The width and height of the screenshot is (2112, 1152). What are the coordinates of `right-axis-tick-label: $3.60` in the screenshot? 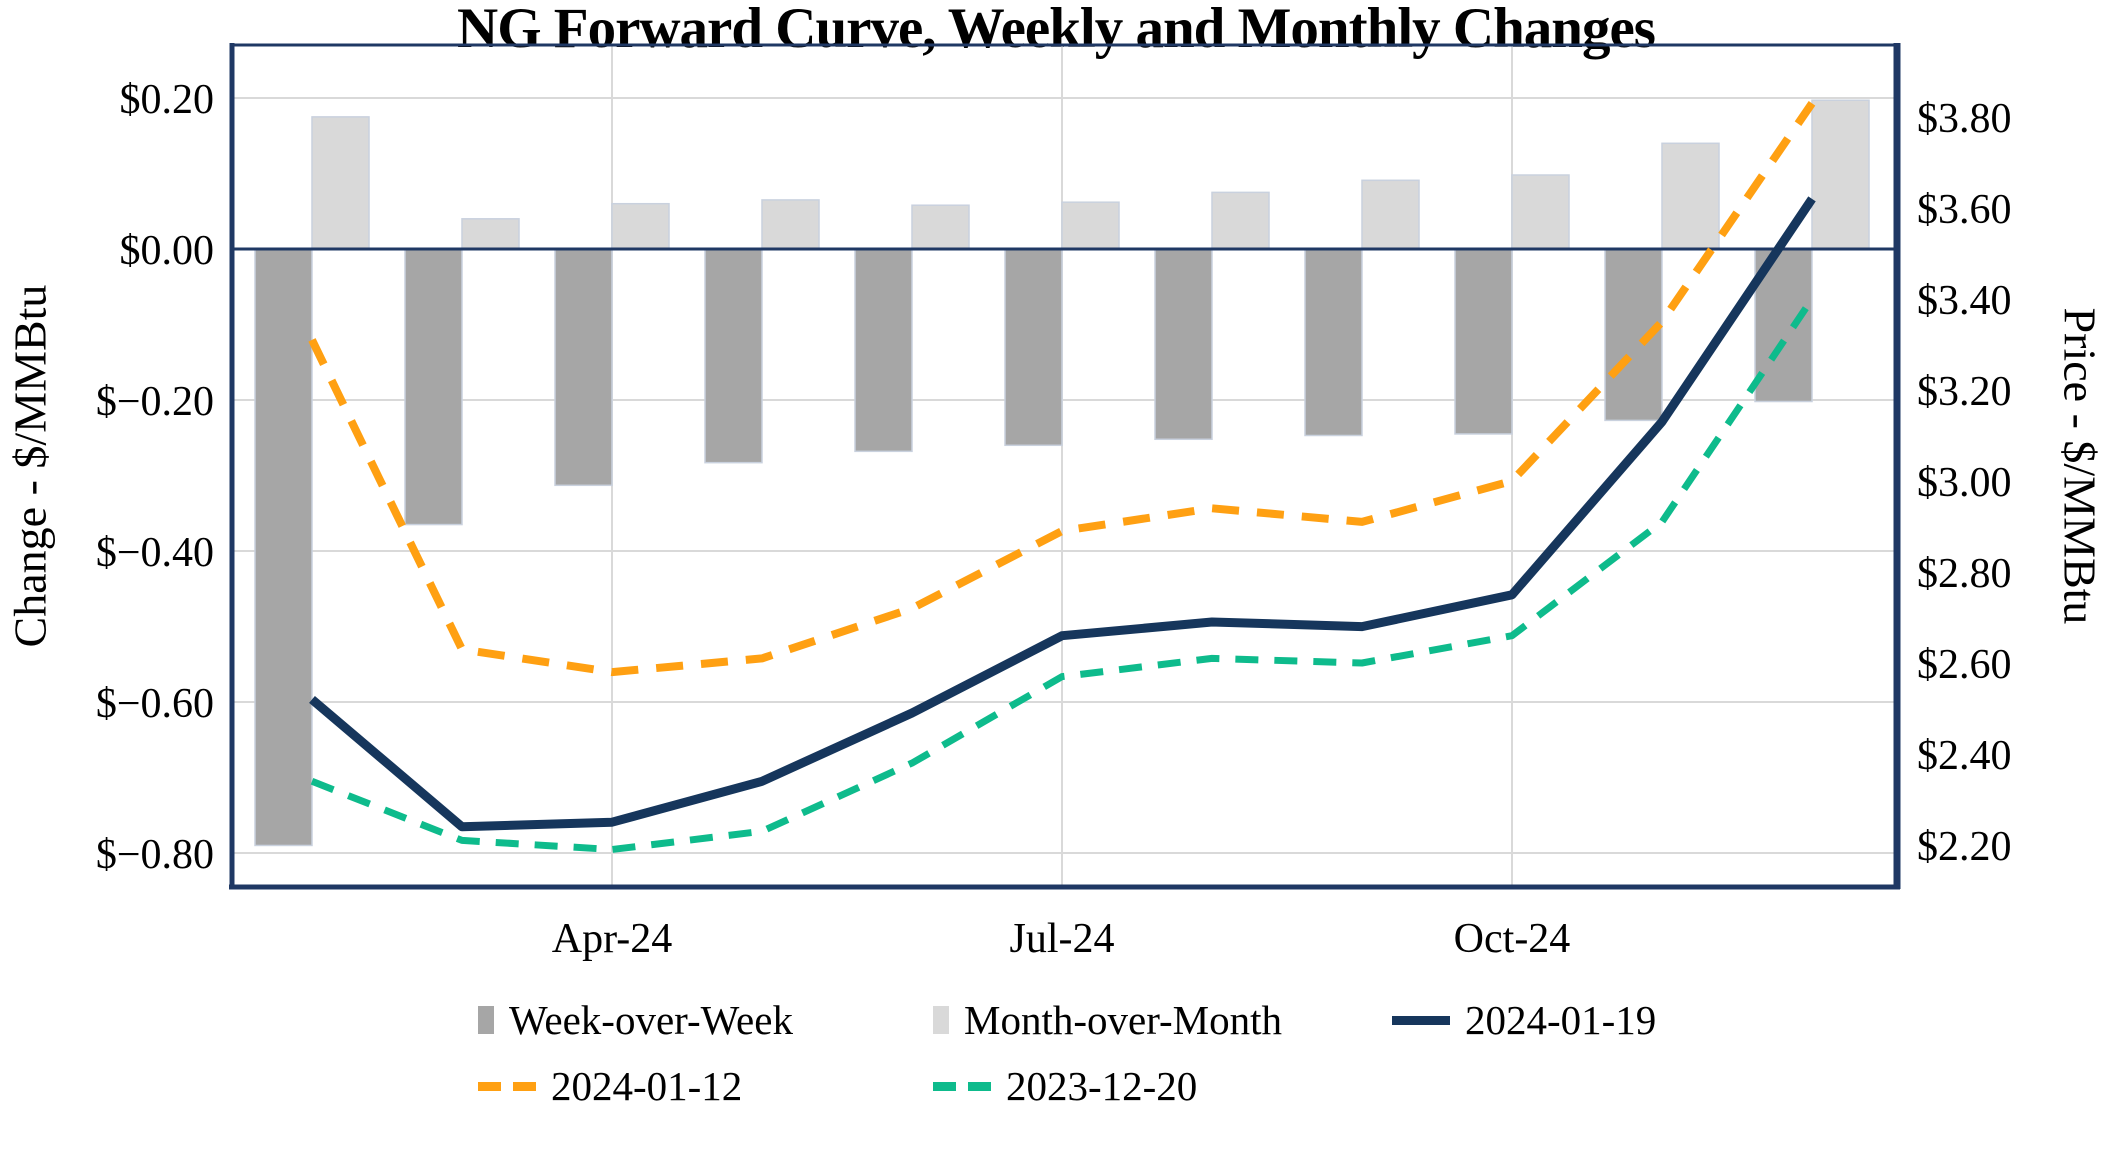 It's located at (1964, 210).